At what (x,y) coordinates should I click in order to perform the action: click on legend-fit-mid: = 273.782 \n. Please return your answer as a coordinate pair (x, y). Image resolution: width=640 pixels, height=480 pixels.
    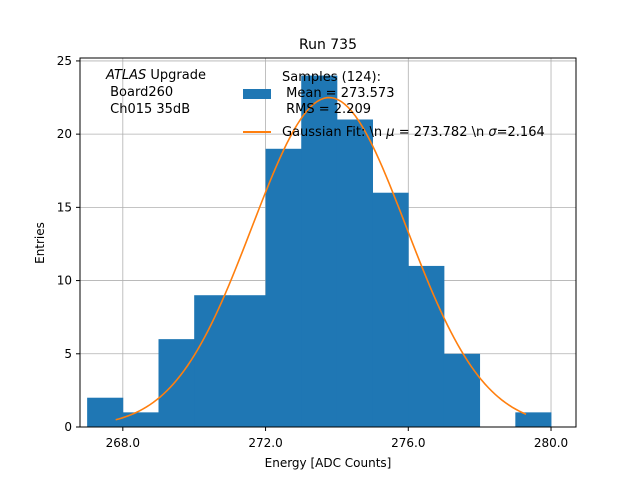
    Looking at the image, I should click on (442, 132).